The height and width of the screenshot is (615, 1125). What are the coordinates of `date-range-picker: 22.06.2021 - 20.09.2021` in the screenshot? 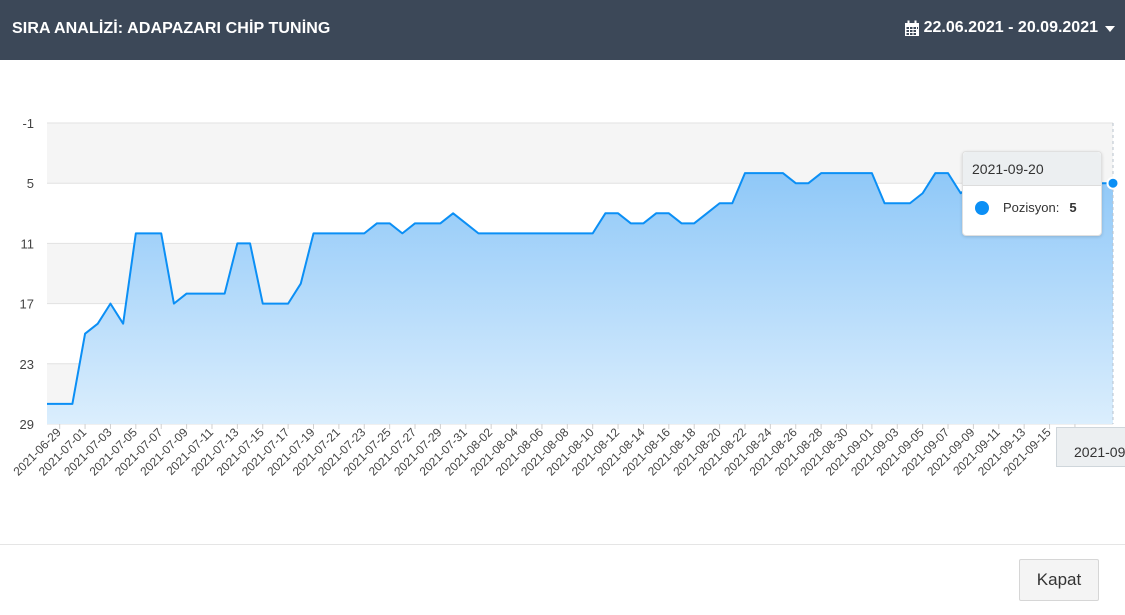 It's located at (1009, 28).